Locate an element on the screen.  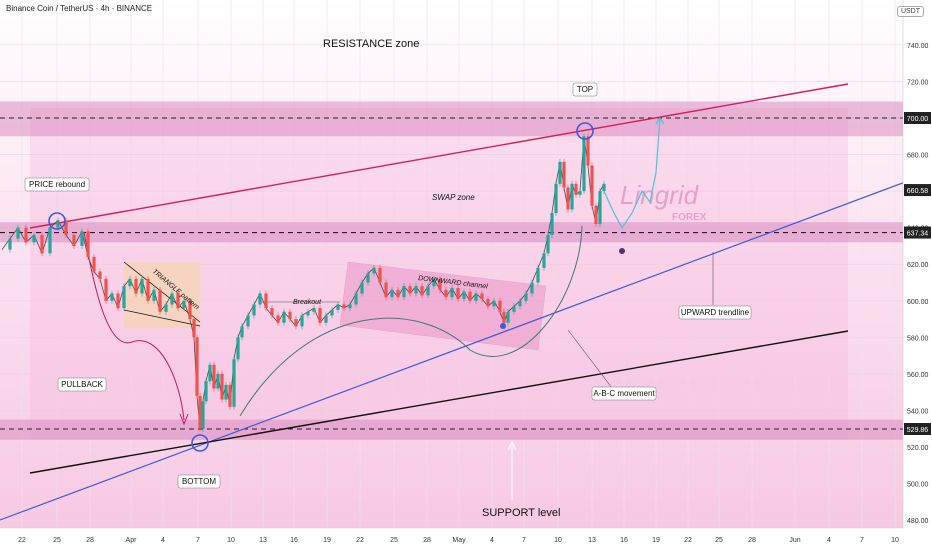
x-tick-label-21: 25 is located at coordinates (719, 540).